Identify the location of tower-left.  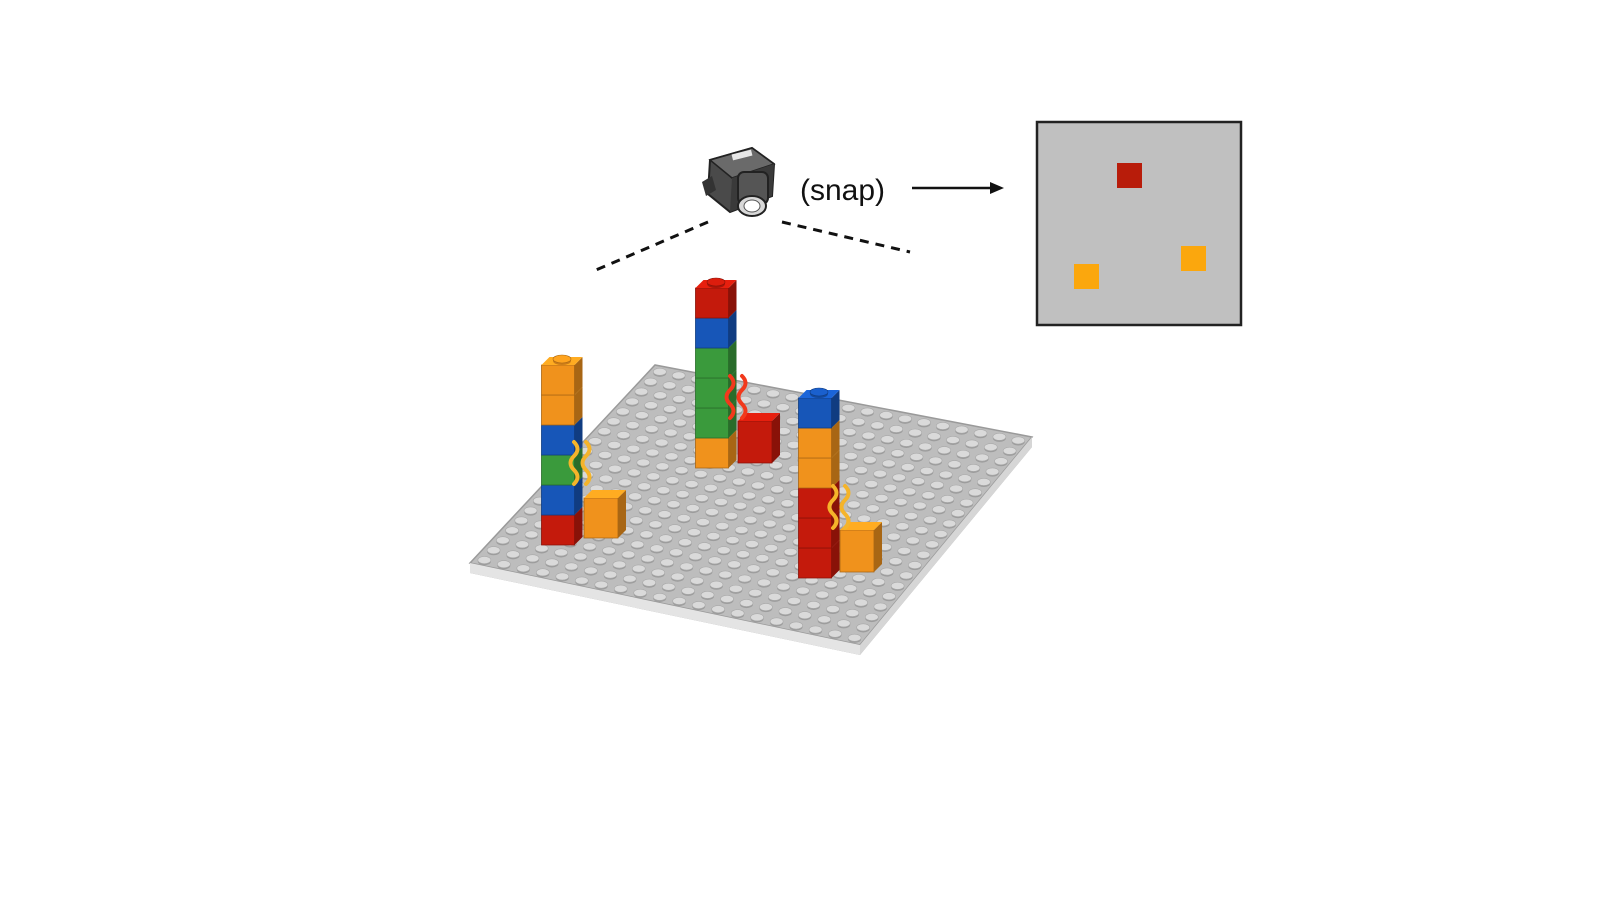
(583, 450).